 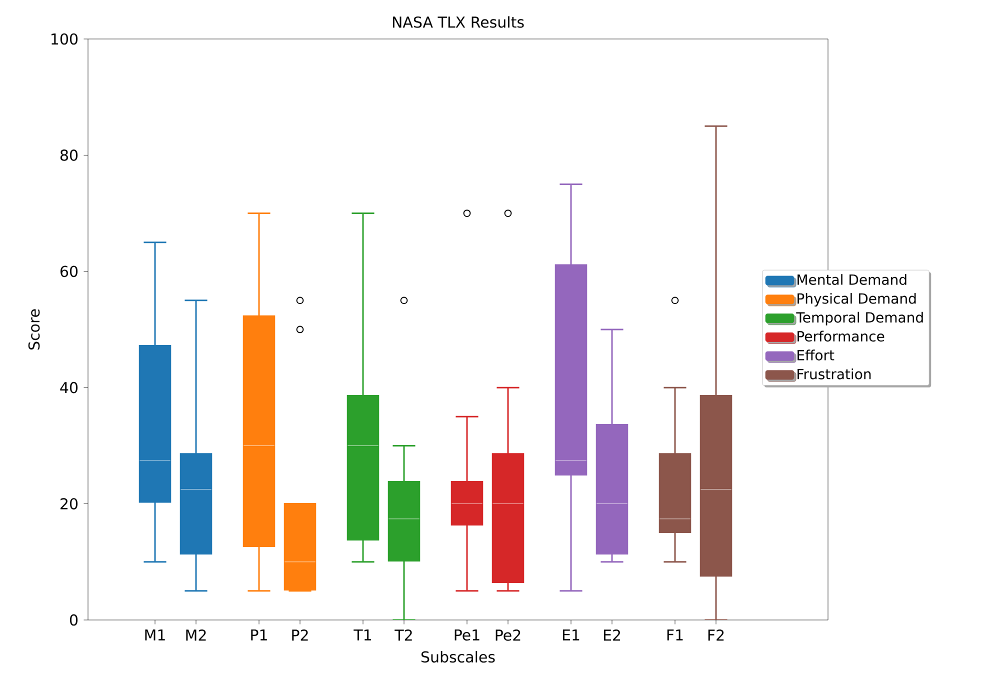 I want to click on legend-label: Frustration, so click(x=834, y=374).